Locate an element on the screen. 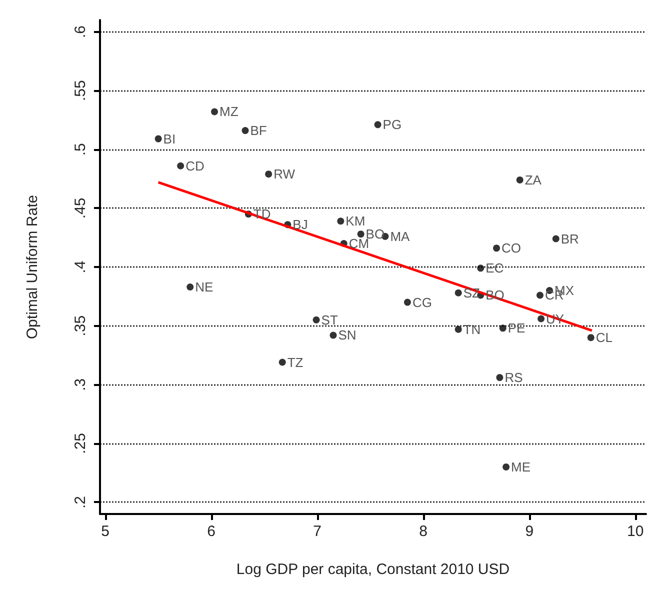 The height and width of the screenshot is (604, 666). y-tick-label: .6 is located at coordinates (80, 32).